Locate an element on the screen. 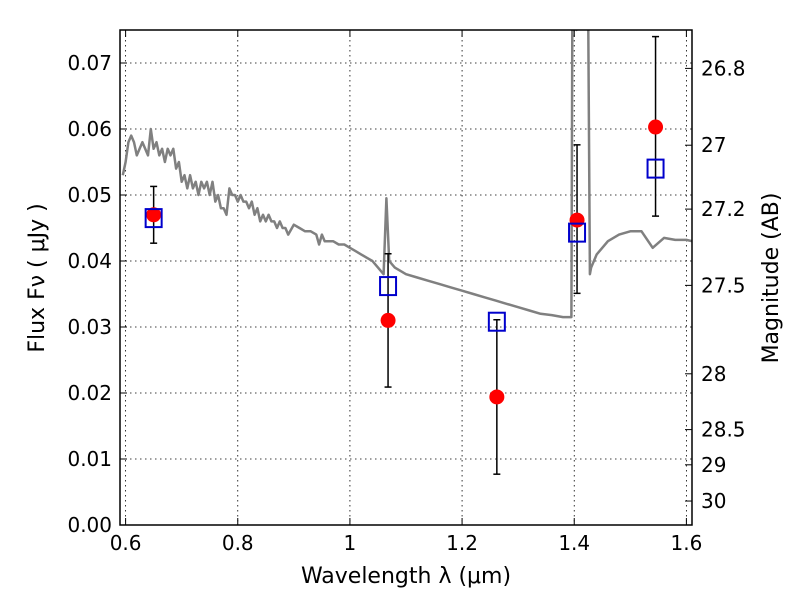 This screenshot has height=604, width=800. x-tick-label: 0.8 is located at coordinates (238, 543).